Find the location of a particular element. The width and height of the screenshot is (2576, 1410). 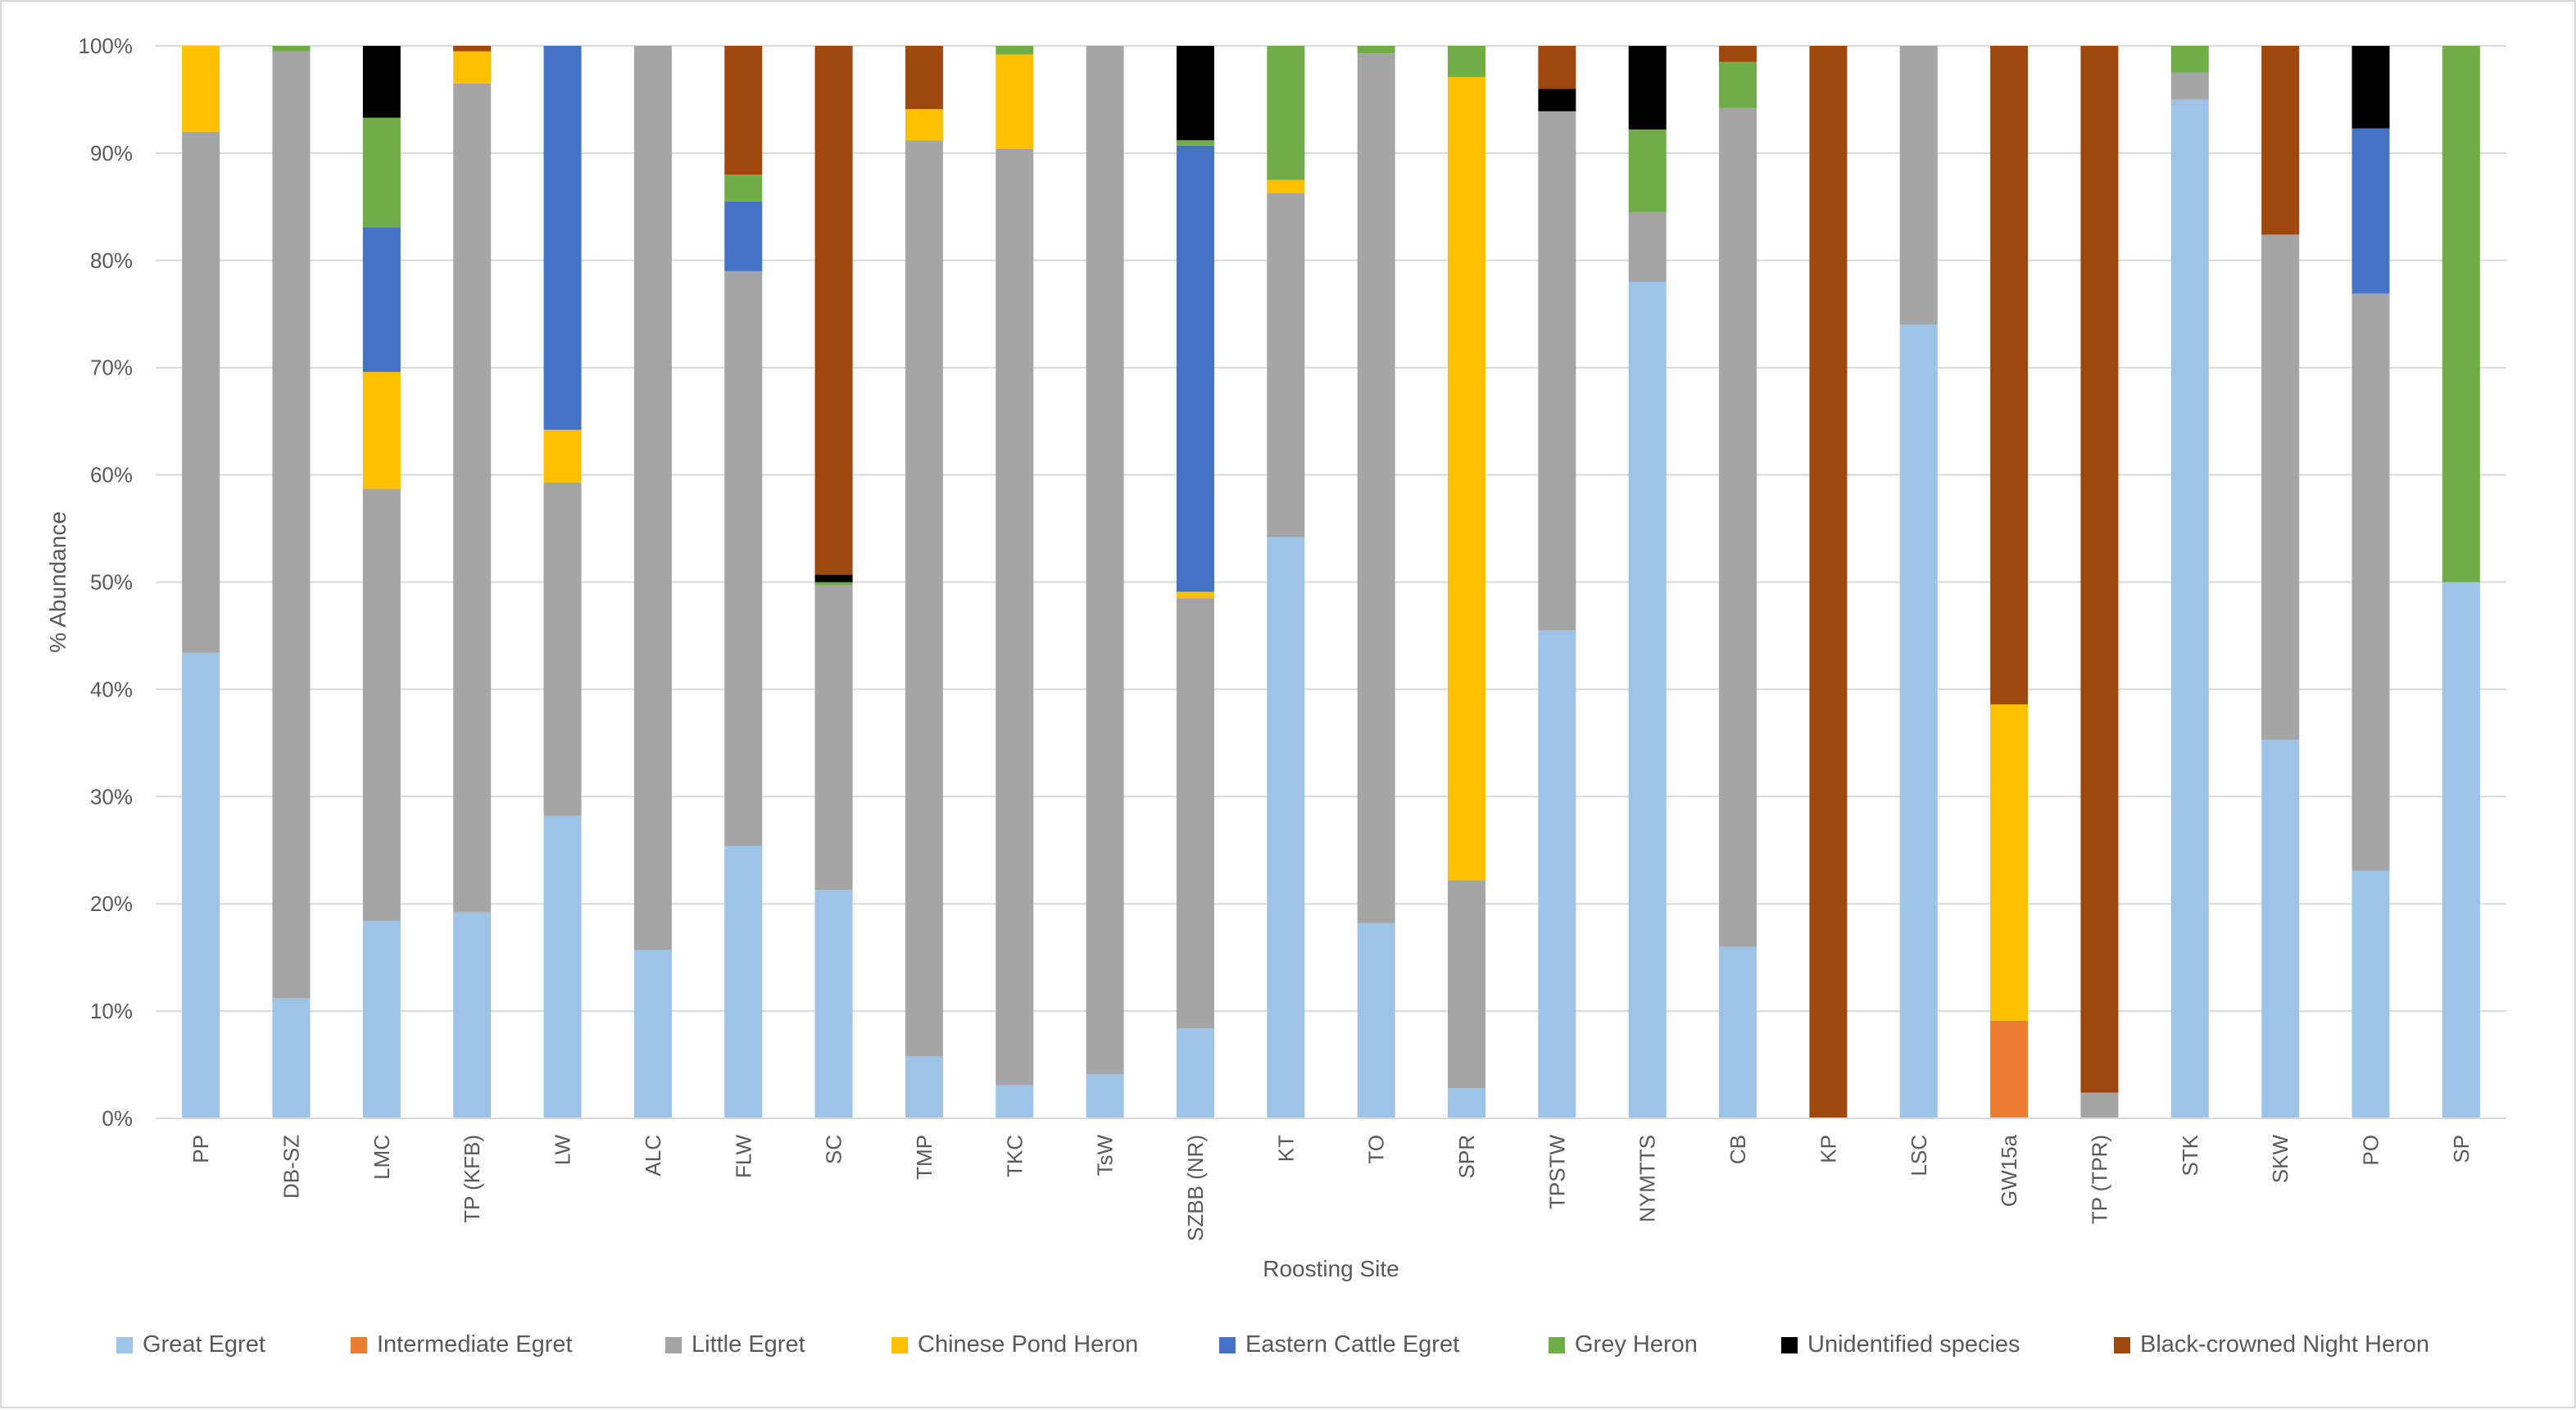

x-tick-label: TKC is located at coordinates (1015, 1156).